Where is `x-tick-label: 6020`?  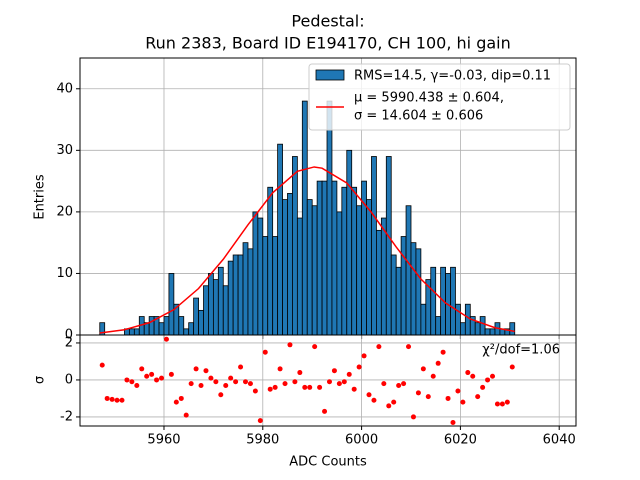 x-tick-label: 6020 is located at coordinates (460, 440).